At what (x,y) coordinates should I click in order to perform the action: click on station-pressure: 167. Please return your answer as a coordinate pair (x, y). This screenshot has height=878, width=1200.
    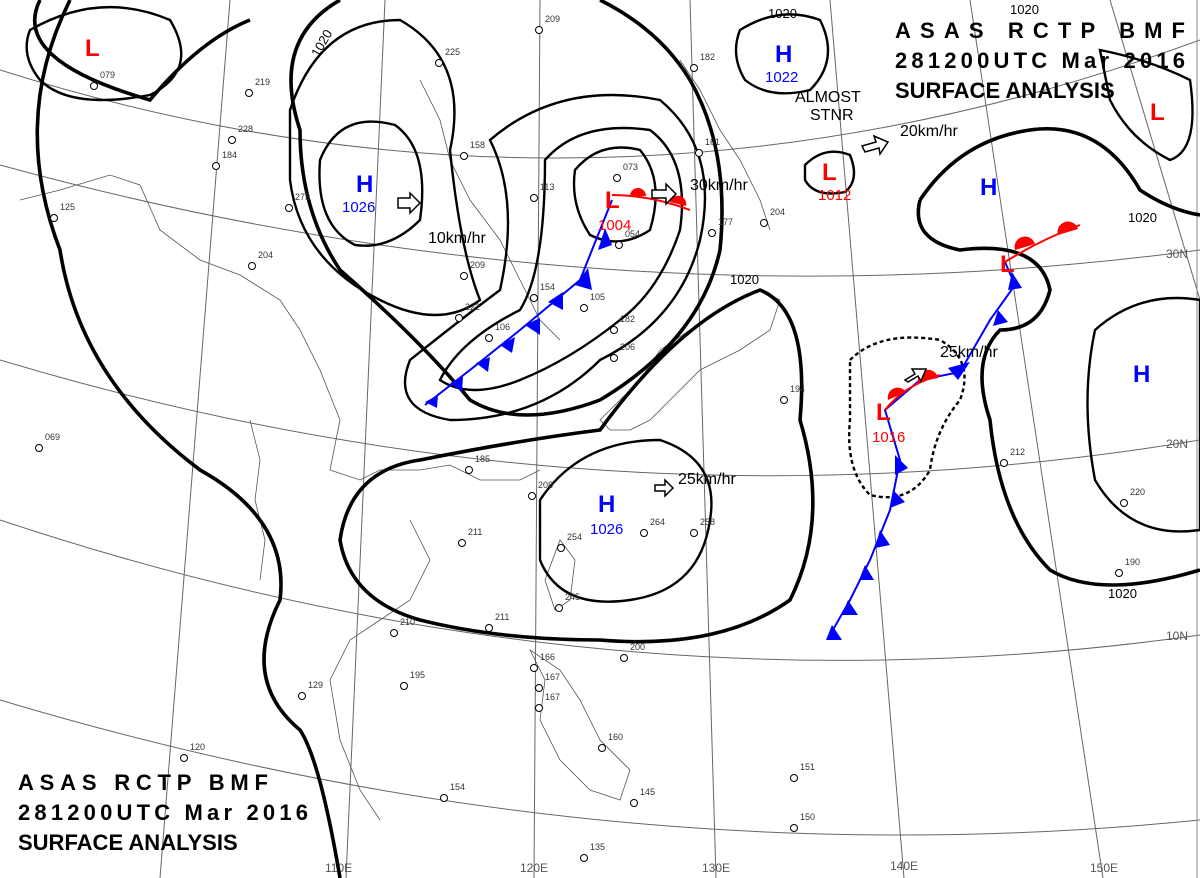
    Looking at the image, I should click on (552, 697).